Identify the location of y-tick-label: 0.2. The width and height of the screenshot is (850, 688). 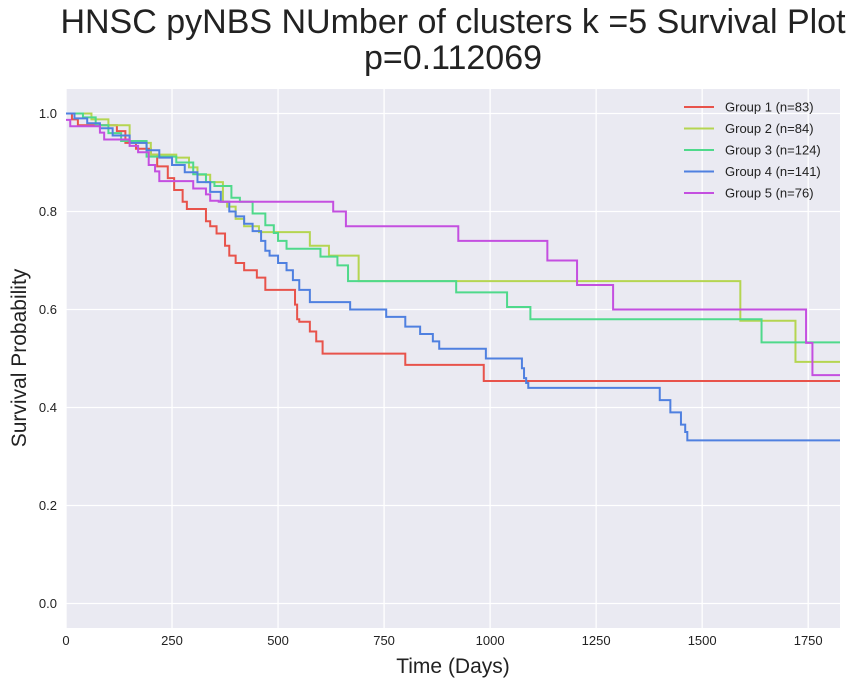
(48, 505).